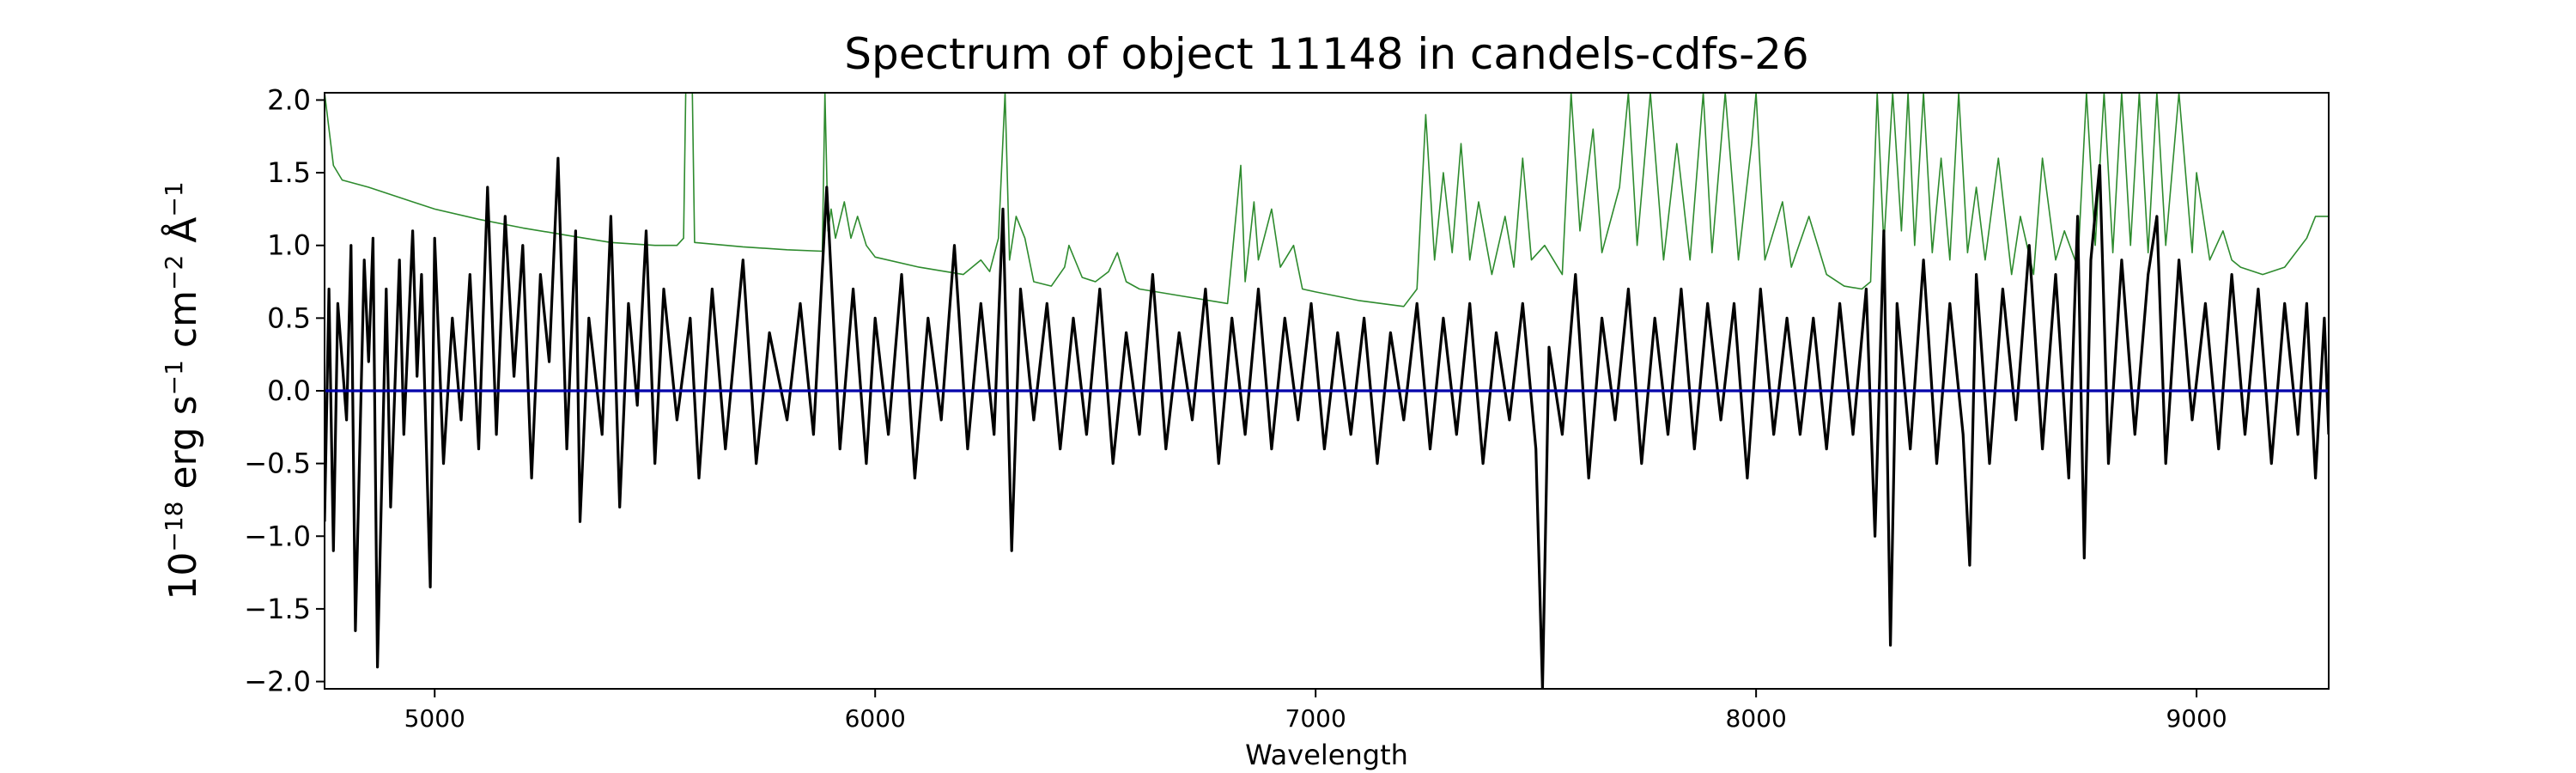  I want to click on x-tick-label: 7000, so click(1316, 718).